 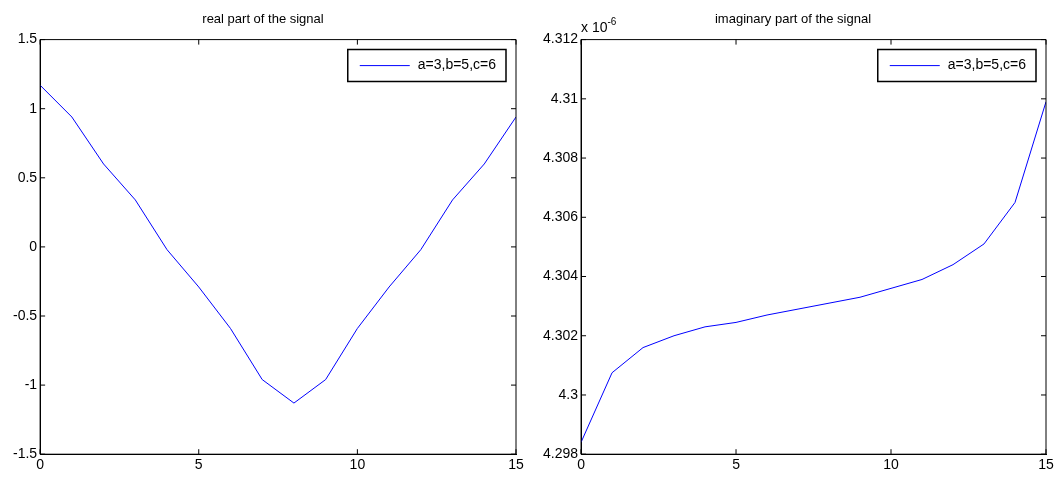 What do you see at coordinates (33, 245) in the screenshot?
I see `y-tick-label: 0` at bounding box center [33, 245].